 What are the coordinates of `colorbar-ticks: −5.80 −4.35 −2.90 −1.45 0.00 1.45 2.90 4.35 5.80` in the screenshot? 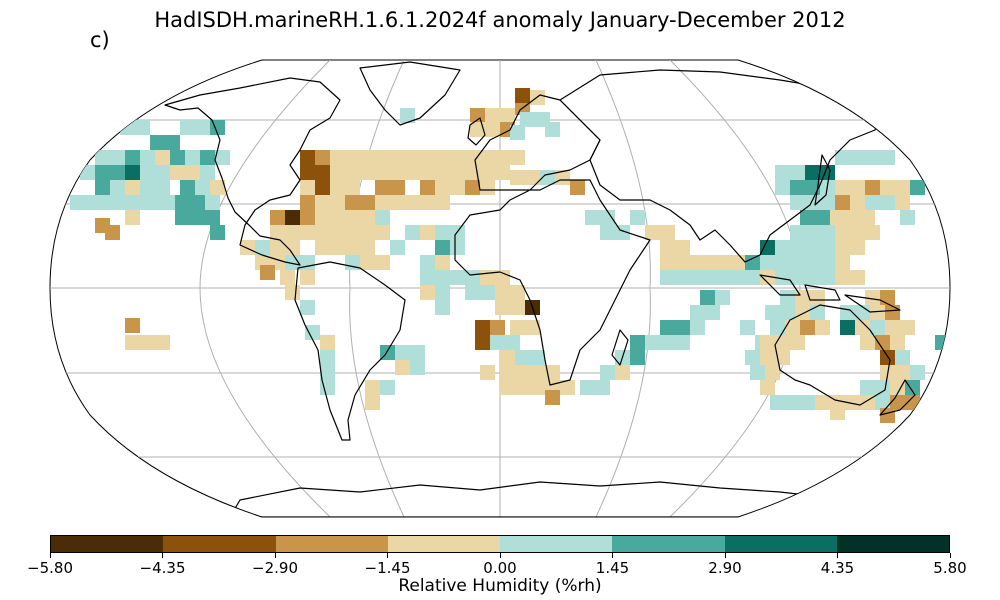 It's located at (497, 568).